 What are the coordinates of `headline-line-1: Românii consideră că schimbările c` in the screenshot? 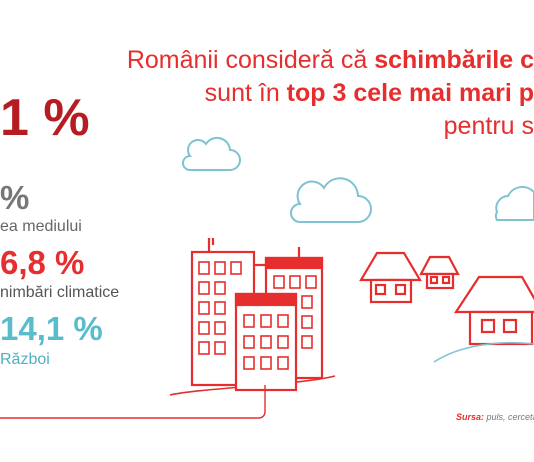 It's located at (304, 60).